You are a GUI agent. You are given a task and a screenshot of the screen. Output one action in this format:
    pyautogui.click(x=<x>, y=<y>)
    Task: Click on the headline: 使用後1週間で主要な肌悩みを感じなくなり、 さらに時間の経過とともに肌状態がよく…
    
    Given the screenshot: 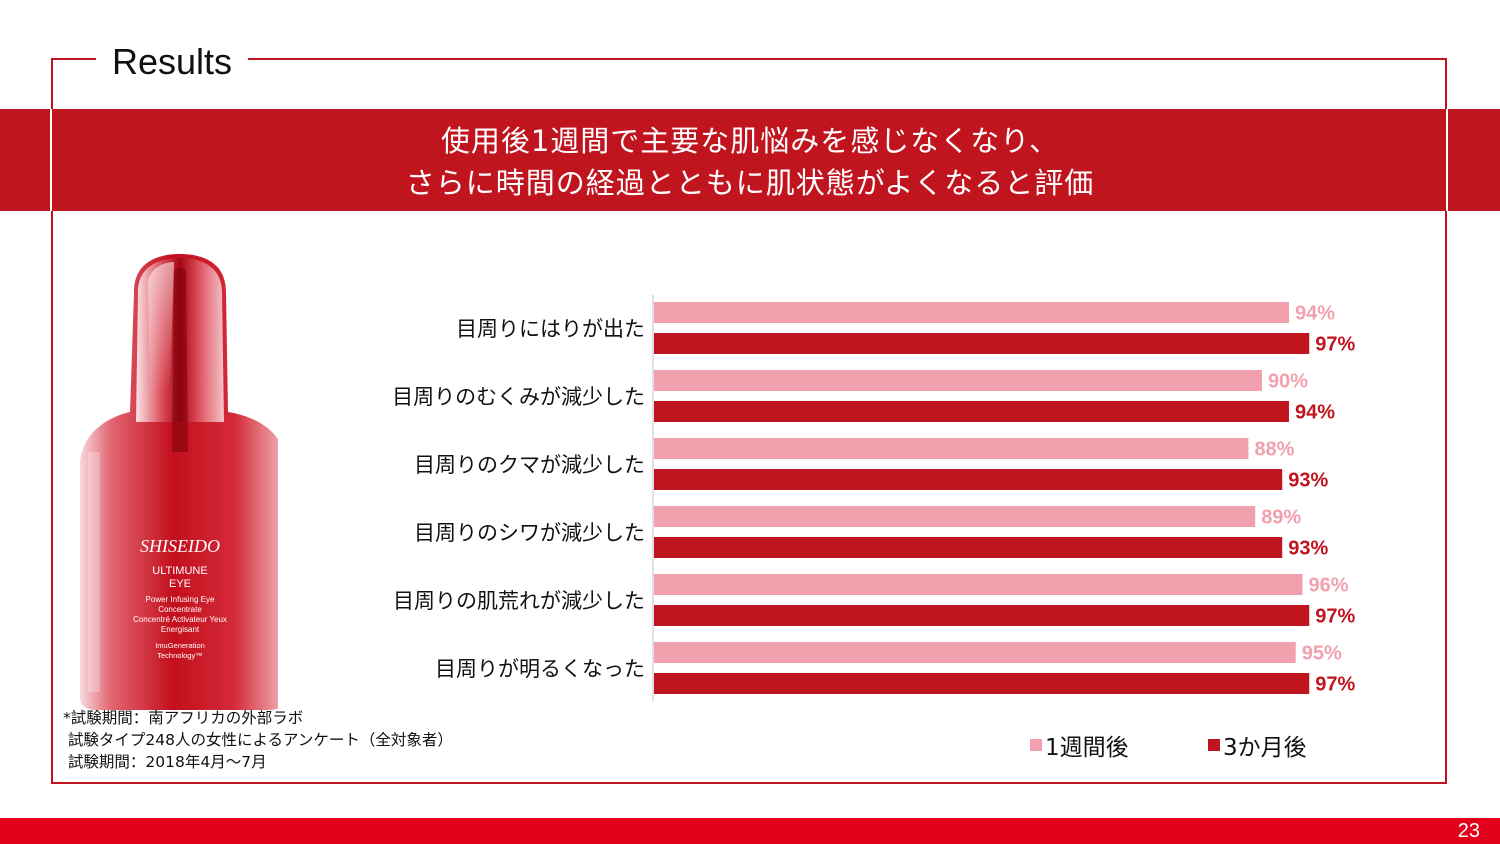 What is the action you would take?
    pyautogui.click(x=750, y=162)
    